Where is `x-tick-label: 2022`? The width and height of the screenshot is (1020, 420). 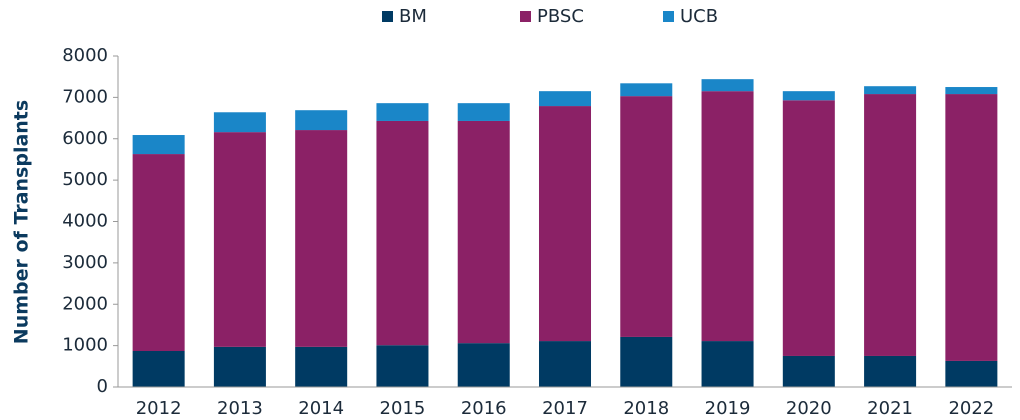
x-tick-label: 2022 is located at coordinates (971, 408).